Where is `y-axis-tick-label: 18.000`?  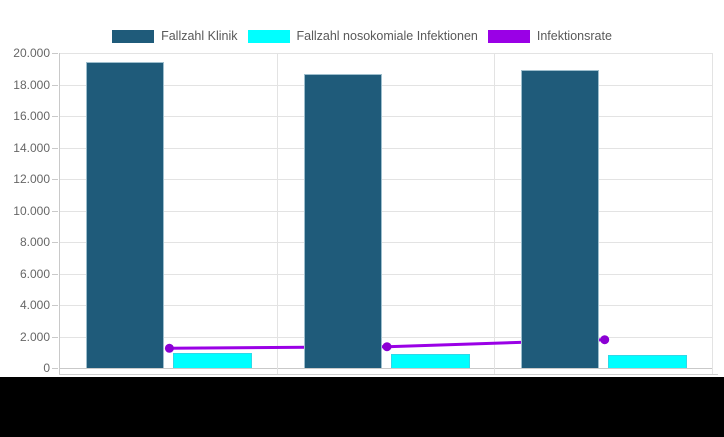
y-axis-tick-label: 18.000 is located at coordinates (31, 85).